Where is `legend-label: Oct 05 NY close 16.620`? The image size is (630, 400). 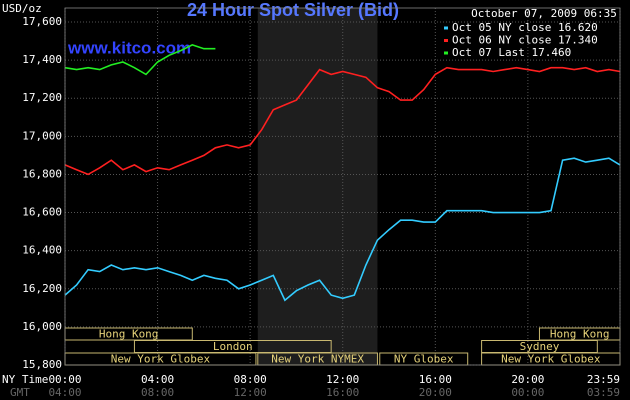
legend-label: Oct 05 NY close 16.620 is located at coordinates (525, 27).